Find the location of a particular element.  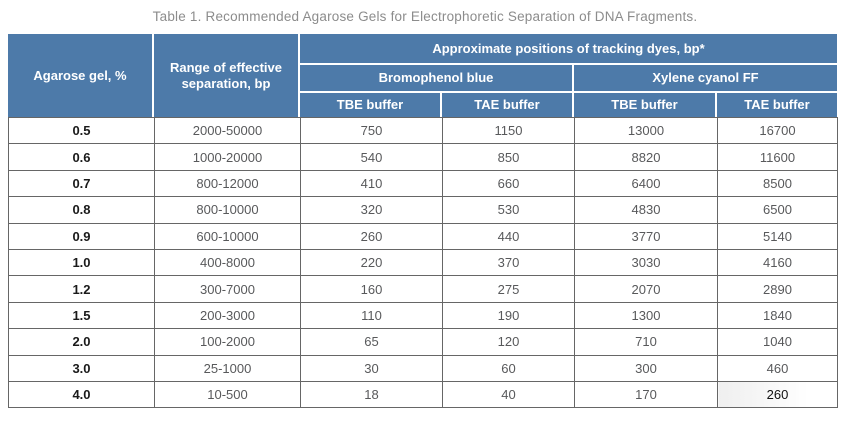

cell-dye-position: 1300 is located at coordinates (646, 315).